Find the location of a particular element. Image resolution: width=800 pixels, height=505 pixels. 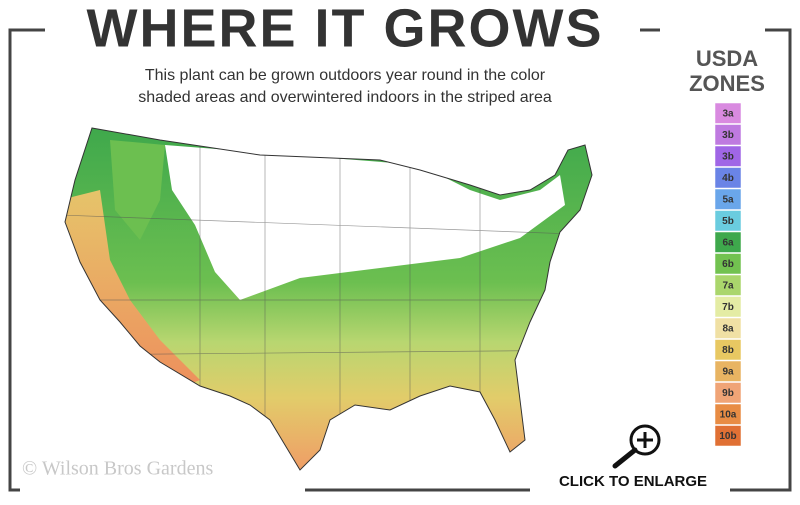

zone-label: 6a is located at coordinates (728, 242).